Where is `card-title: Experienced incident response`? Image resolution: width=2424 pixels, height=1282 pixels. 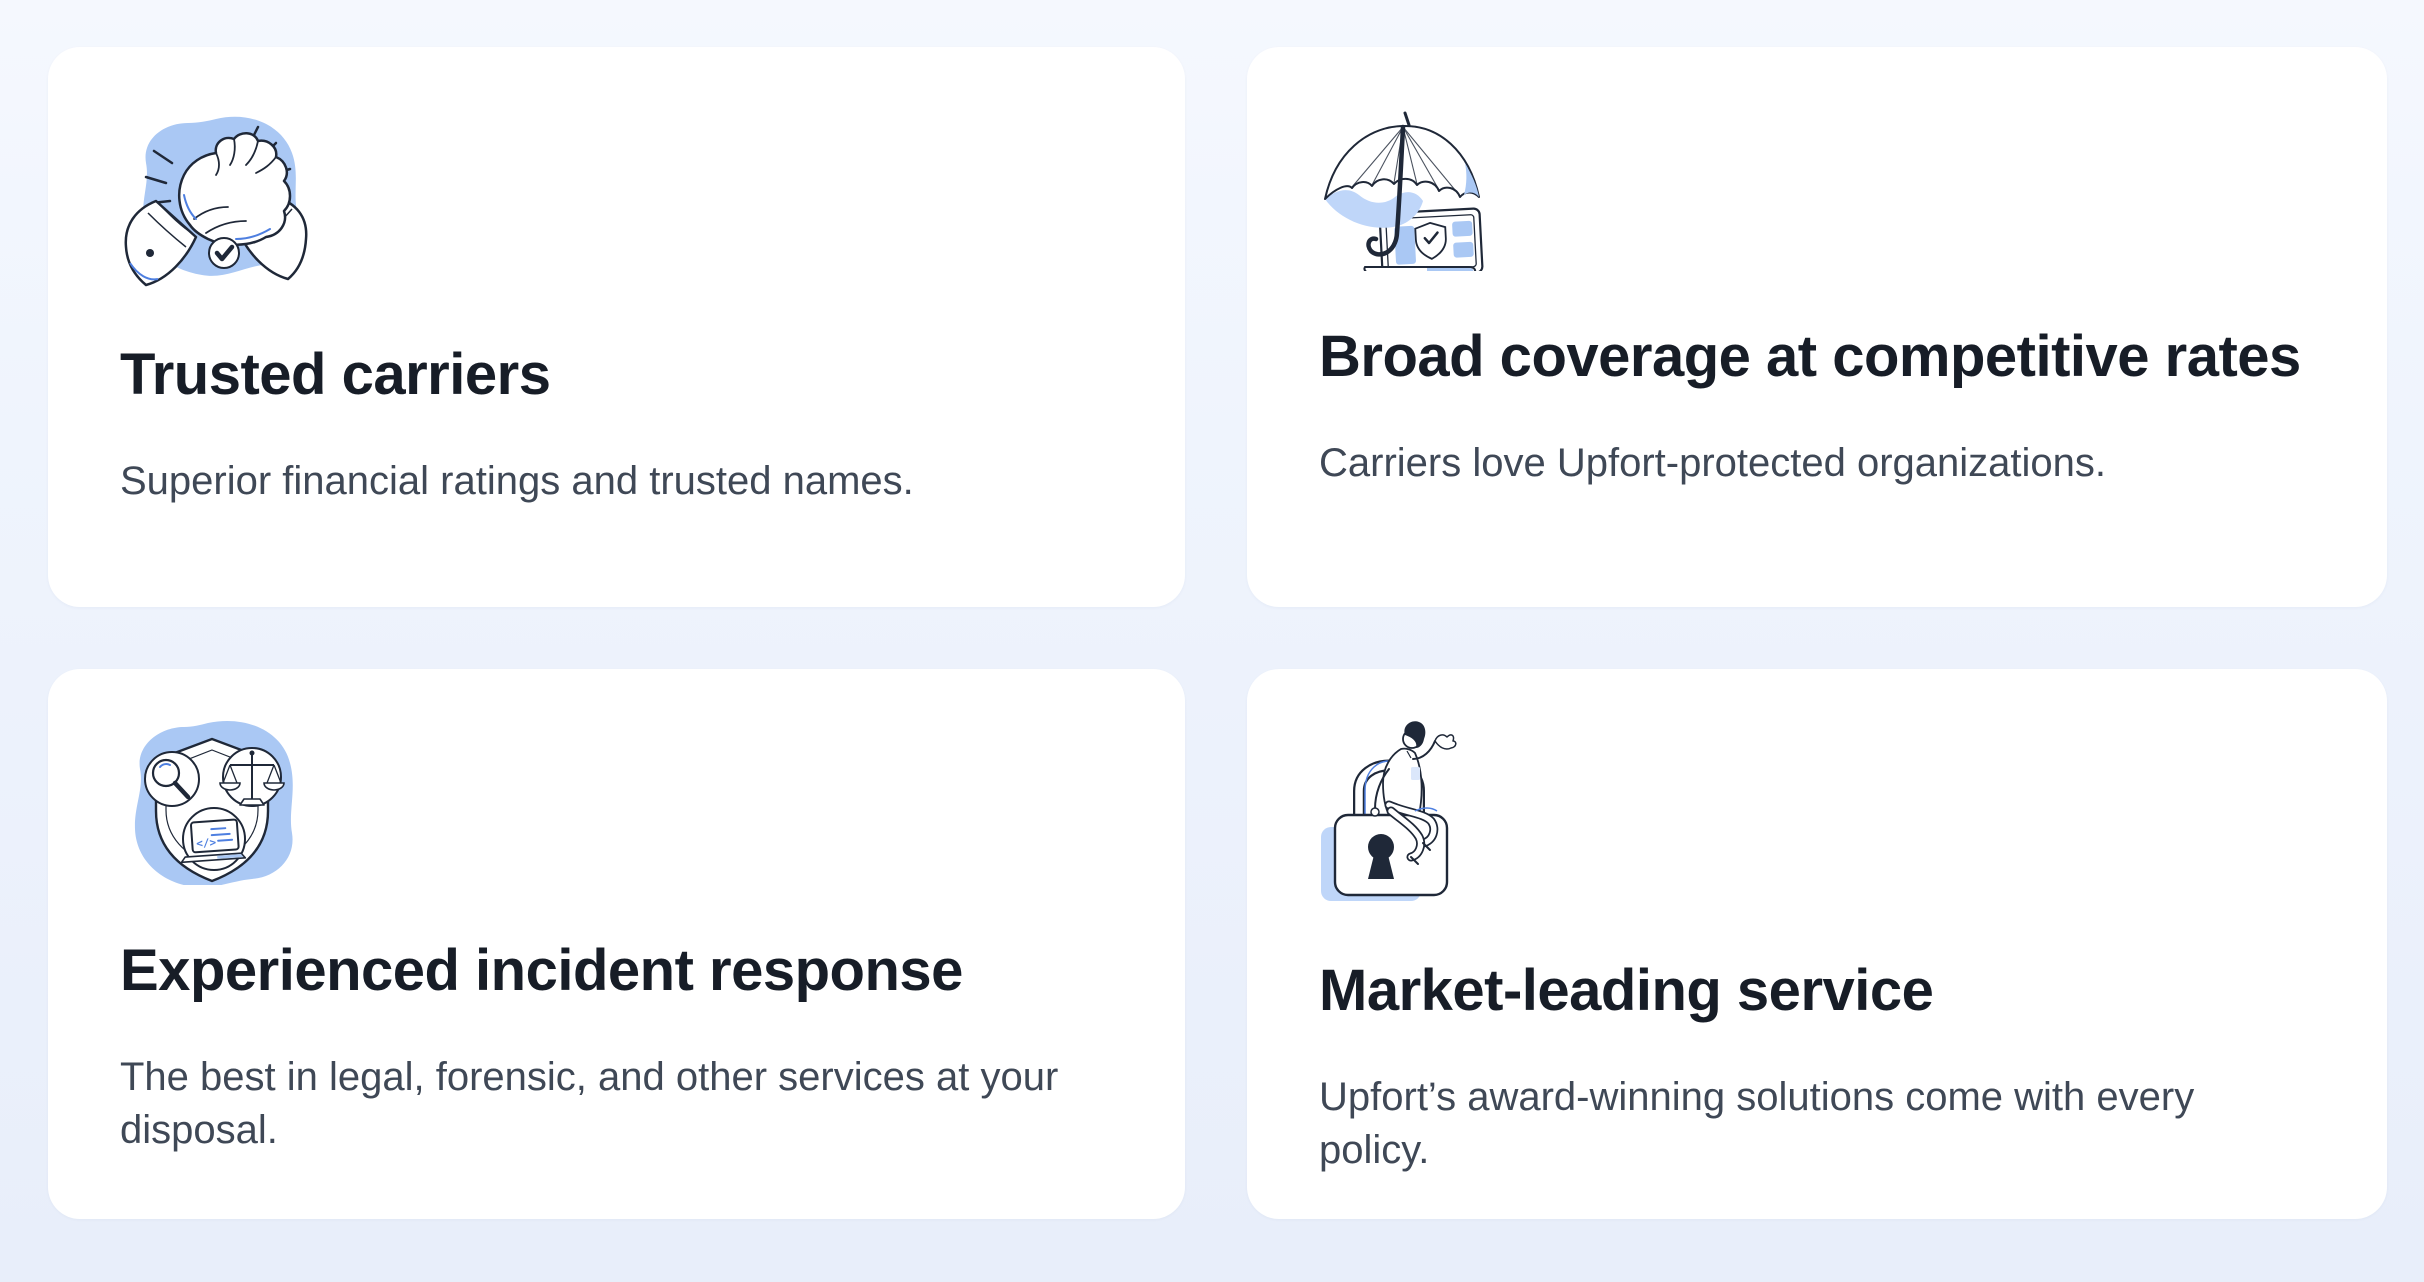
card-title: Experienced incident response is located at coordinates (541, 970).